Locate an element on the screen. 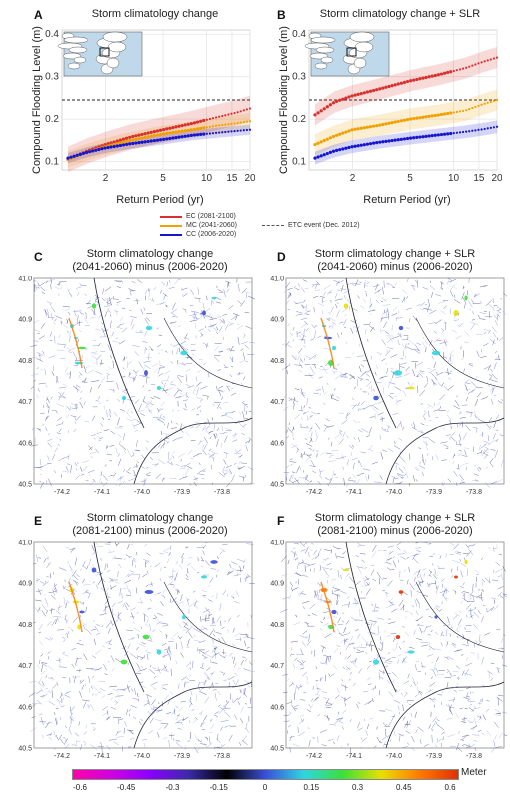 The width and height of the screenshot is (510, 798). chart-a: 0.1 0.2 0.3 0.4 2 5 10 15 20 is located at coordinates (150, 106).